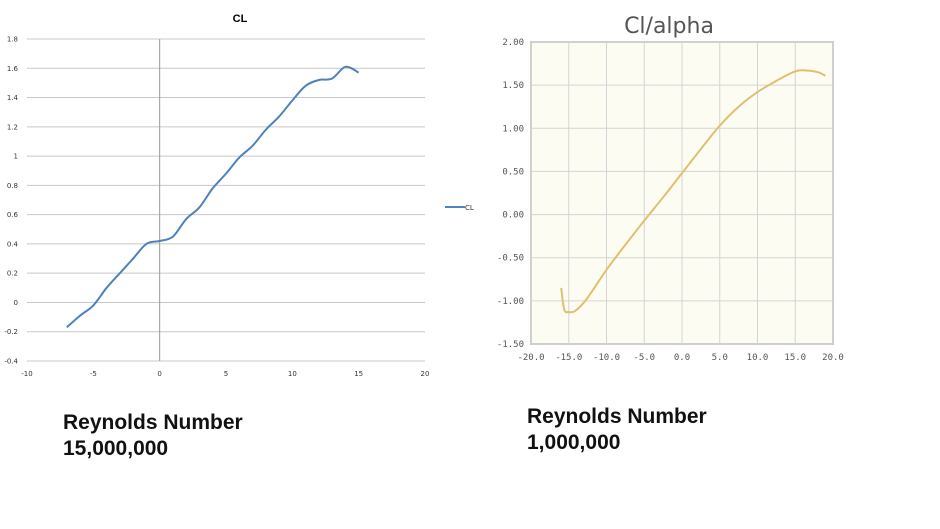 The height and width of the screenshot is (529, 940). I want to click on y-tick-label: 0, so click(16, 303).